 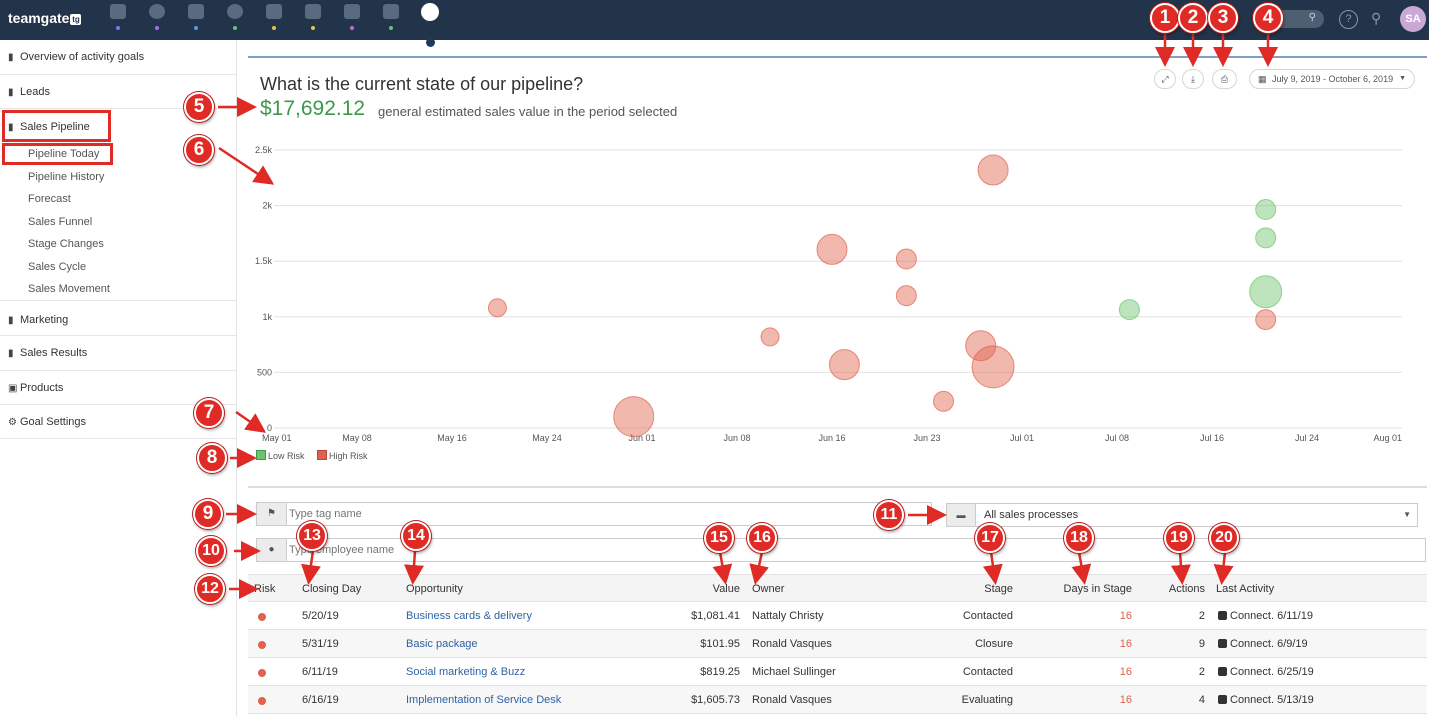 I want to click on col-last-activity: Last Activity, so click(x=1245, y=589).